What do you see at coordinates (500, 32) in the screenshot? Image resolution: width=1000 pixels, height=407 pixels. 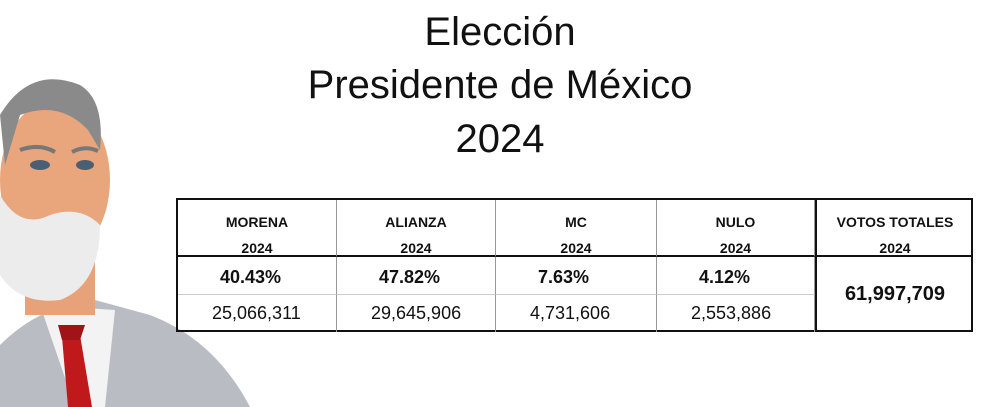 I see `title-line: Elección` at bounding box center [500, 32].